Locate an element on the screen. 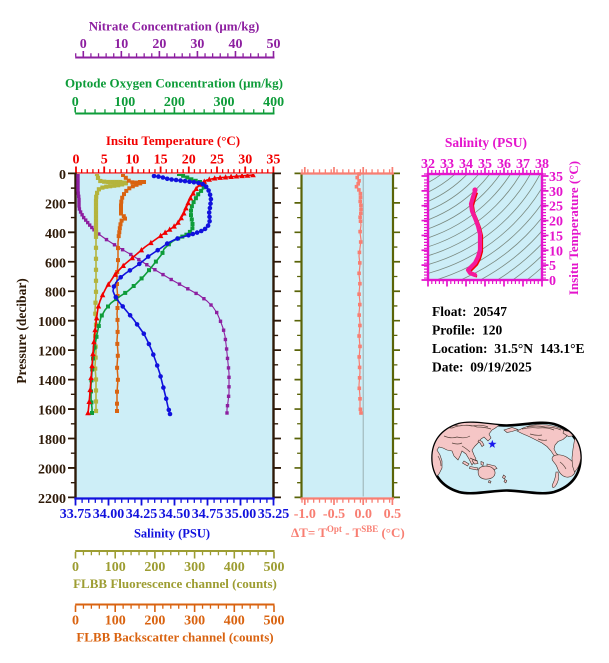 Image resolution: width=609 pixels, height=663 pixels. svg-text: 2000 is located at coordinates (52, 469).